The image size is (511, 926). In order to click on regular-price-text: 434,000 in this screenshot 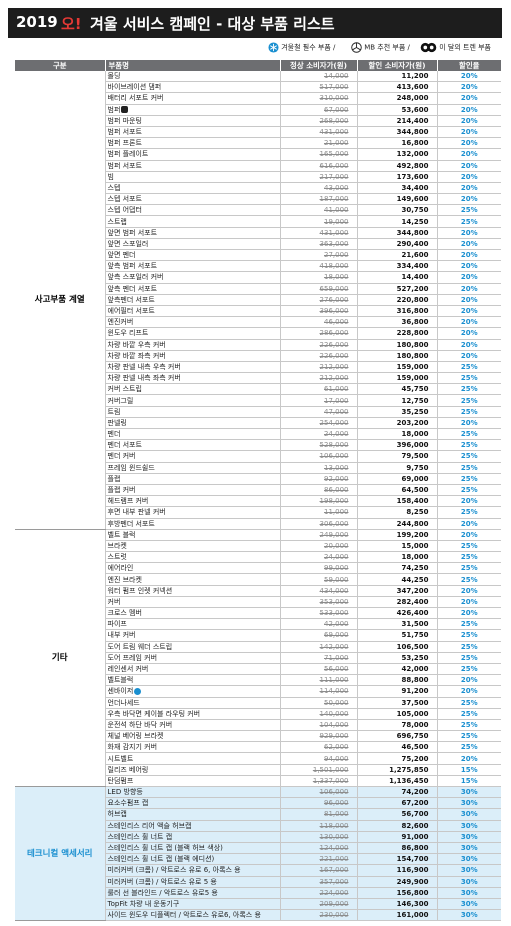, I will do `click(334, 590)`.